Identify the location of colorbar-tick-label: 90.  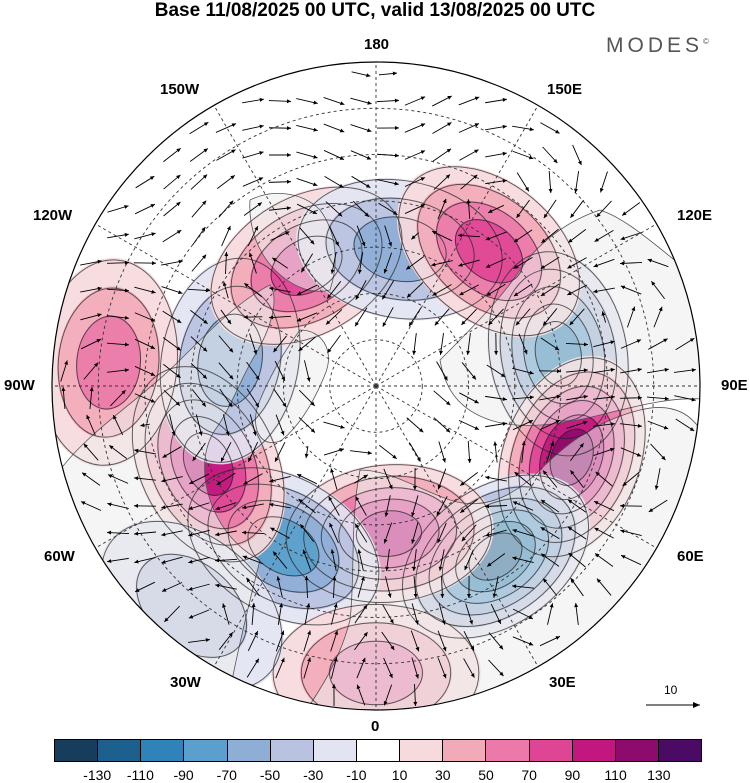
(572, 775).